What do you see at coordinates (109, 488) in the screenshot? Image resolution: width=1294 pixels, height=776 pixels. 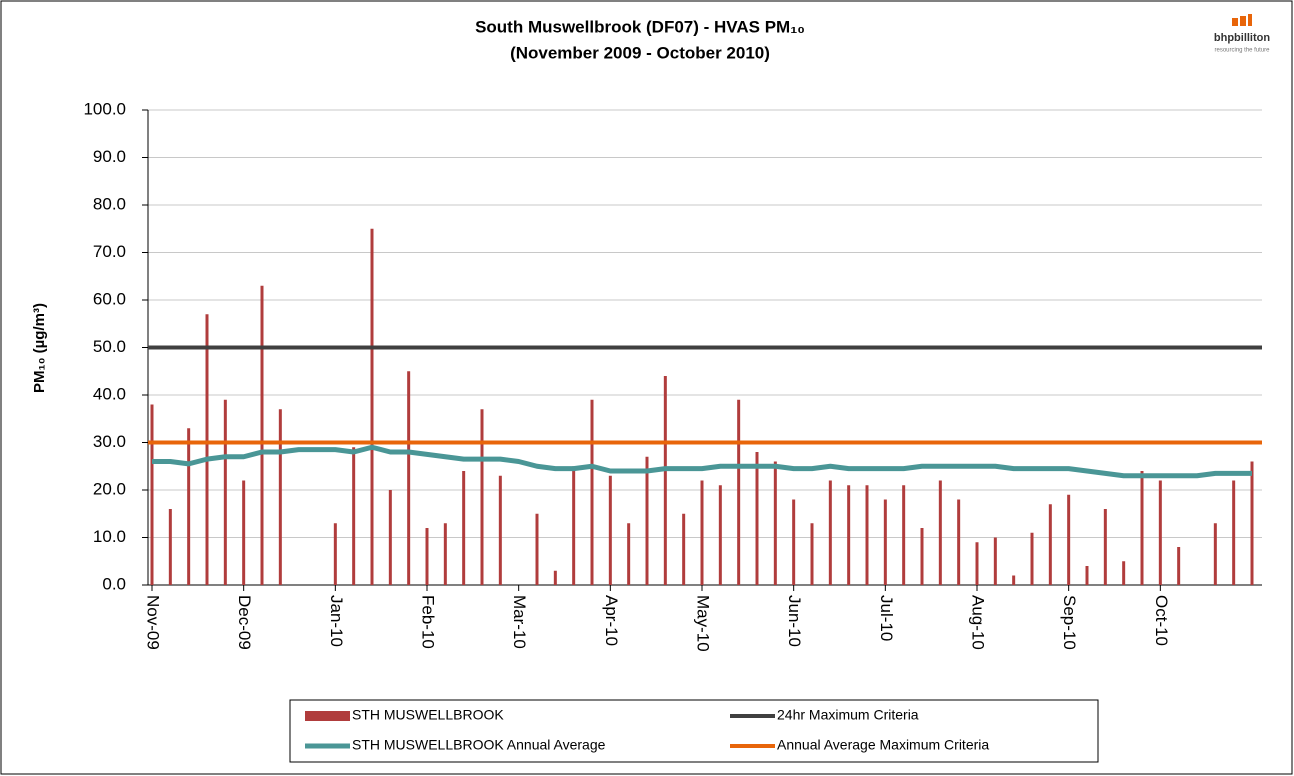 I see `y-tick-label: 20.0` at bounding box center [109, 488].